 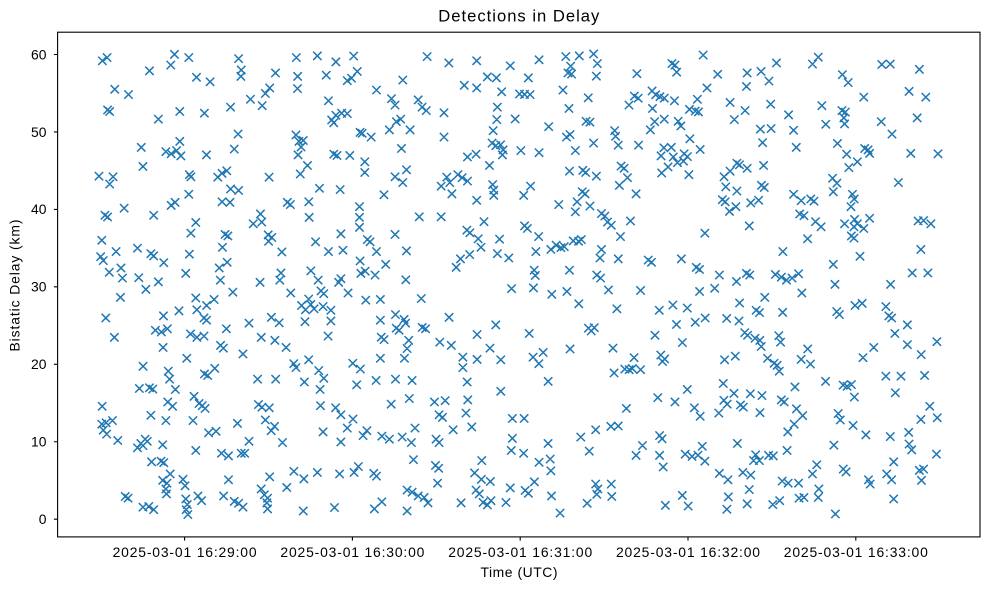 What do you see at coordinates (14, 286) in the screenshot?
I see `svg-text: Bistatic Delay (km)` at bounding box center [14, 286].